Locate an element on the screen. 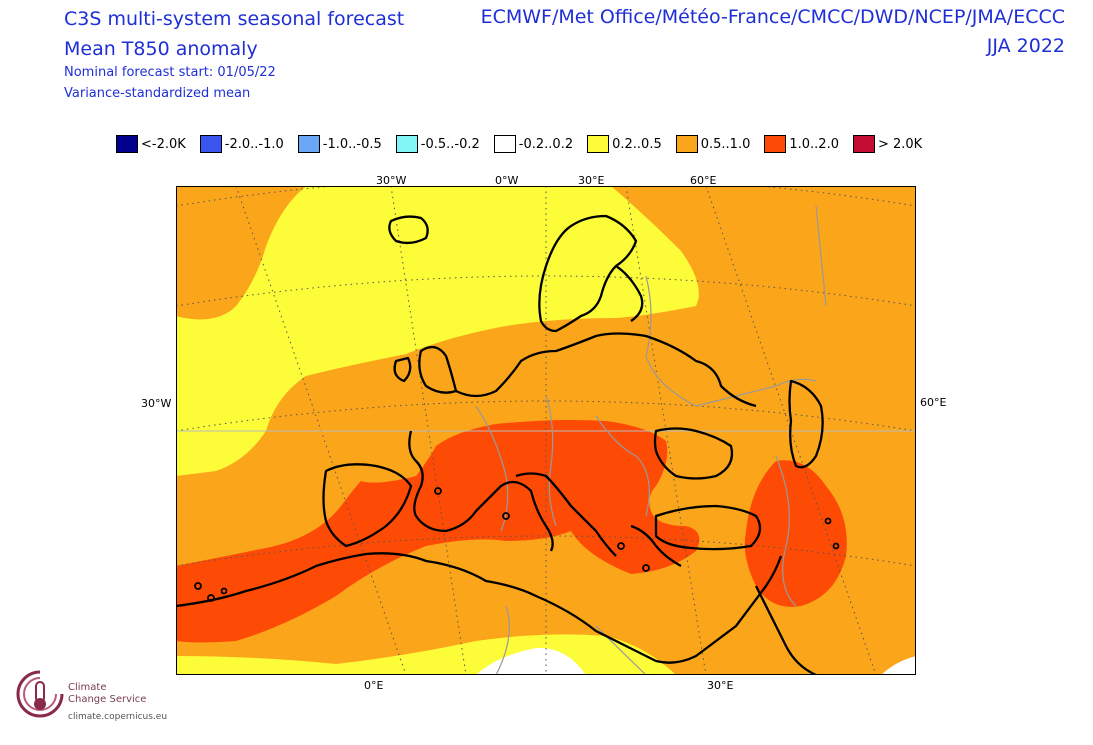  lon-label-top-0w: 0°W is located at coordinates (507, 180).